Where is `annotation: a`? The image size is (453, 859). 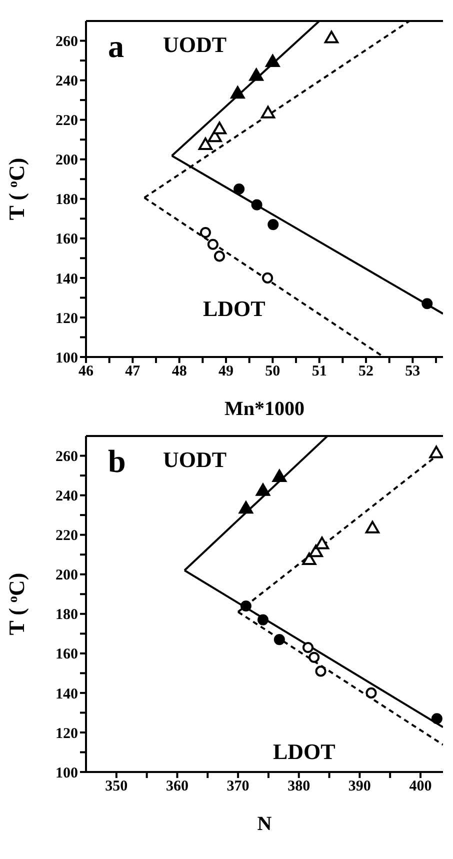 annotation: a is located at coordinates (116, 46).